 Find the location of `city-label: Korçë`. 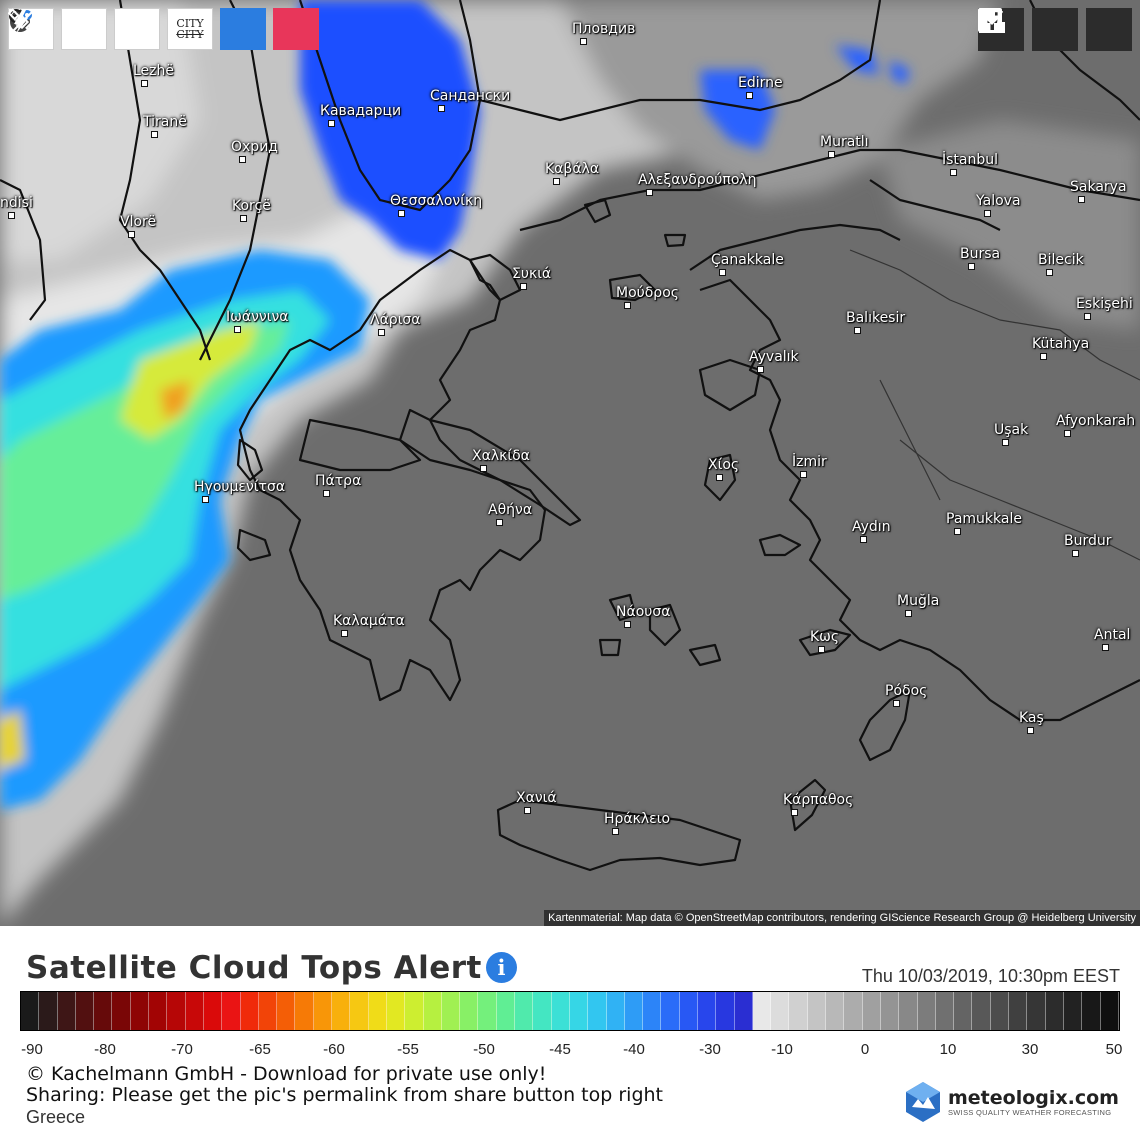

city-label: Korçë is located at coordinates (251, 206).